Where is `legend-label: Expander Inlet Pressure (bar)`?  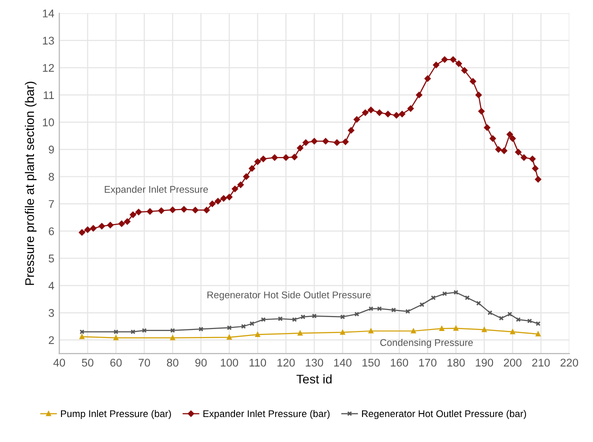
legend-label: Expander Inlet Pressure (bar) is located at coordinates (266, 415).